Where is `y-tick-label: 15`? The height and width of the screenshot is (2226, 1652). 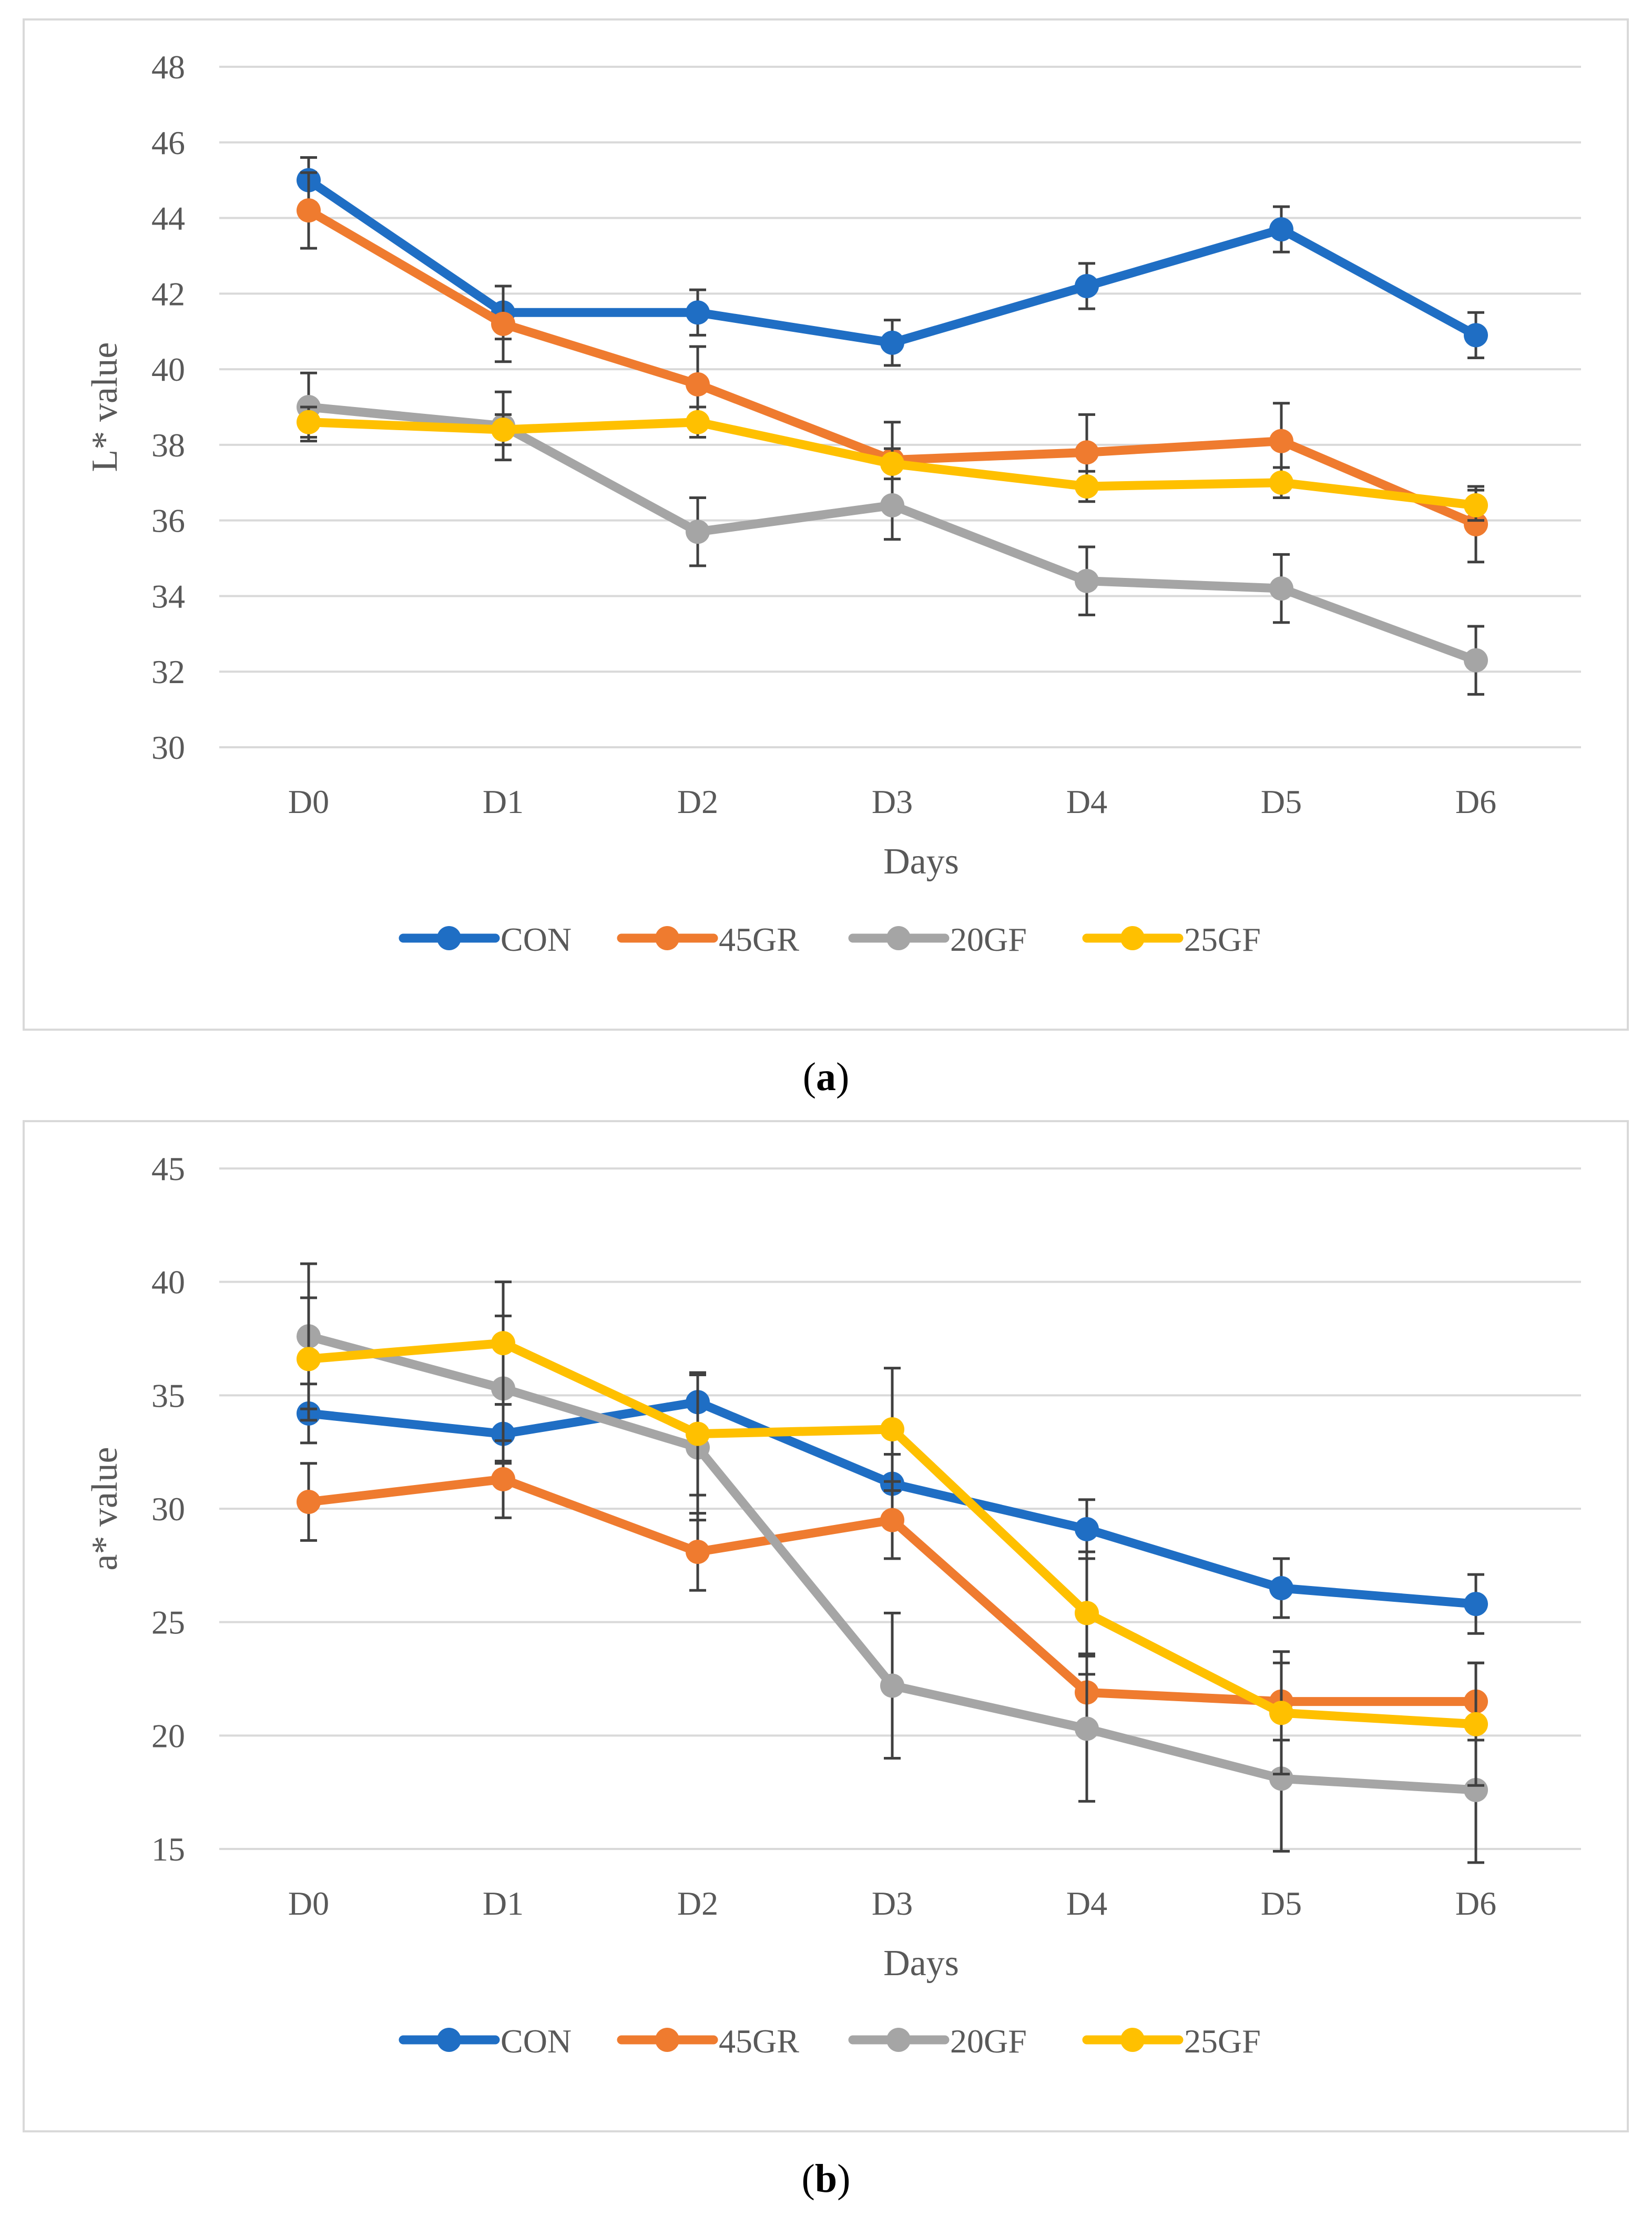
y-tick-label: 15 is located at coordinates (168, 1849).